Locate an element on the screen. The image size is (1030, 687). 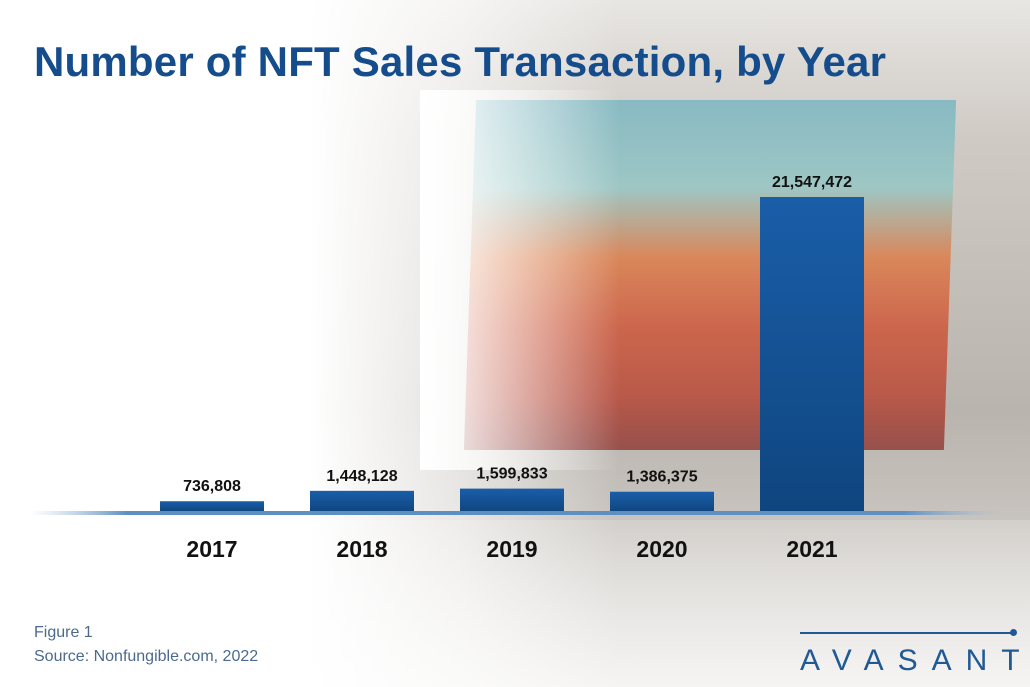
data-label-2019: 1,599,833 is located at coordinates (511, 474).